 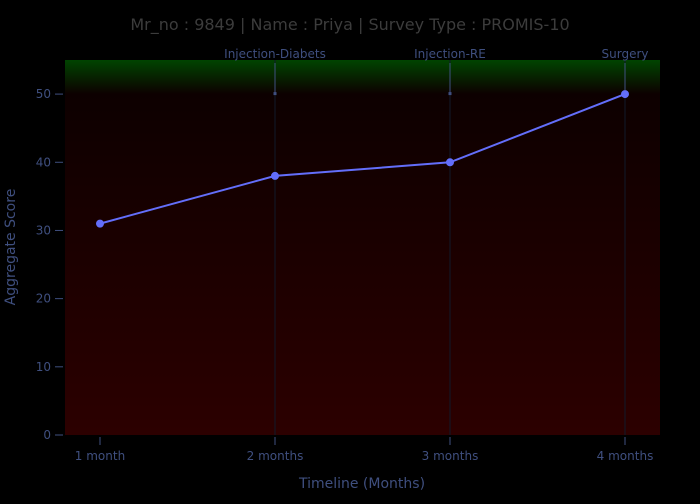 I want to click on y-axis: 0 10 20 30 40 50, so click(x=49, y=264).